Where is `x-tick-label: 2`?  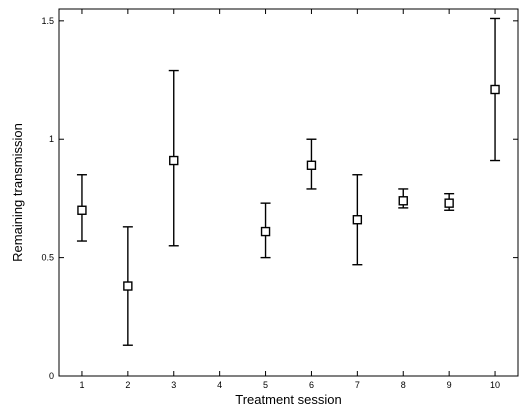
x-tick-label: 2 is located at coordinates (127, 385).